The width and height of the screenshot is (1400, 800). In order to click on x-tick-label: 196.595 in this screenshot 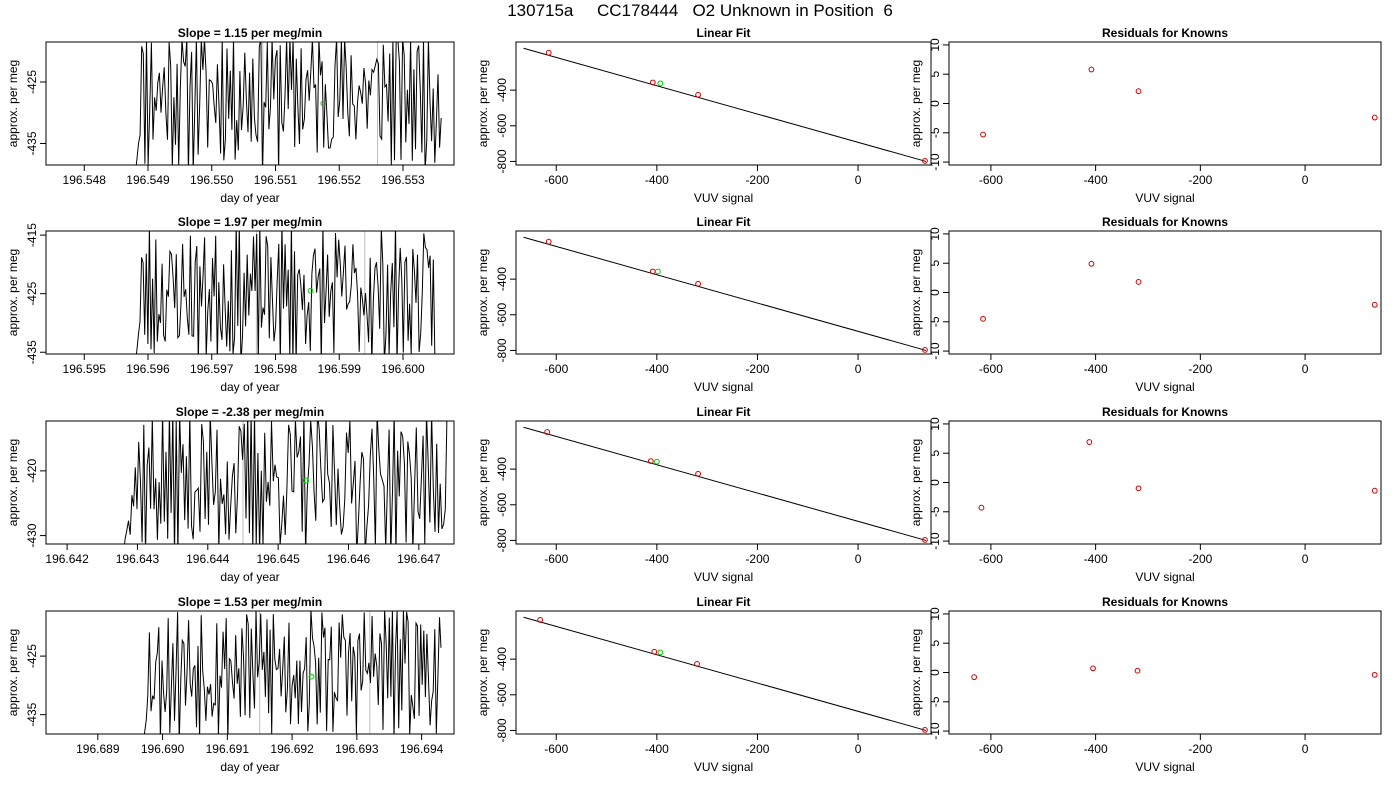, I will do `click(85, 369)`.